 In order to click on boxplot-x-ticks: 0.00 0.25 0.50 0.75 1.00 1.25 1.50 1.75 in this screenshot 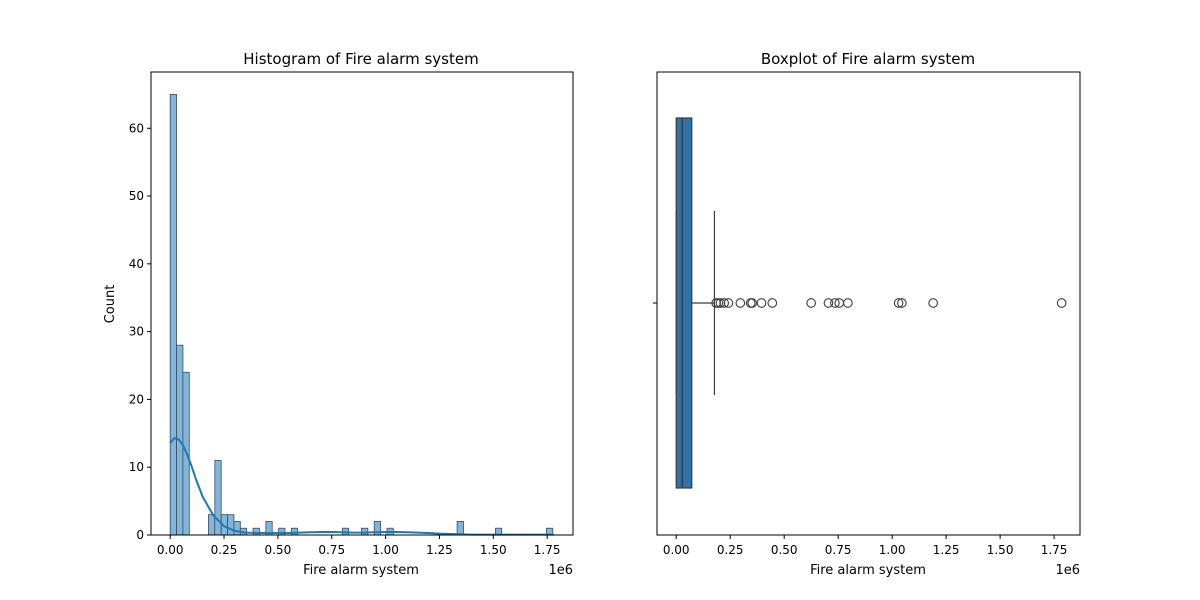, I will do `click(865, 546)`.